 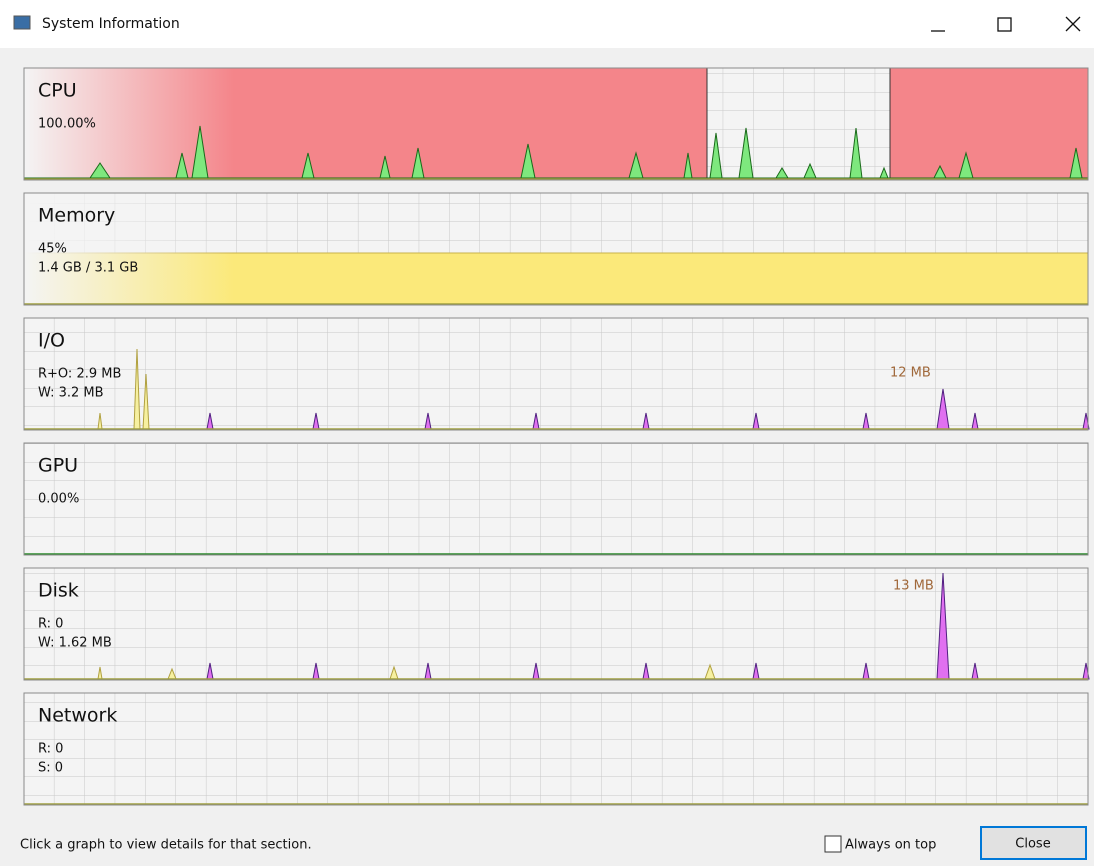 I want to click on close-window-button, so click(x=1073, y=24).